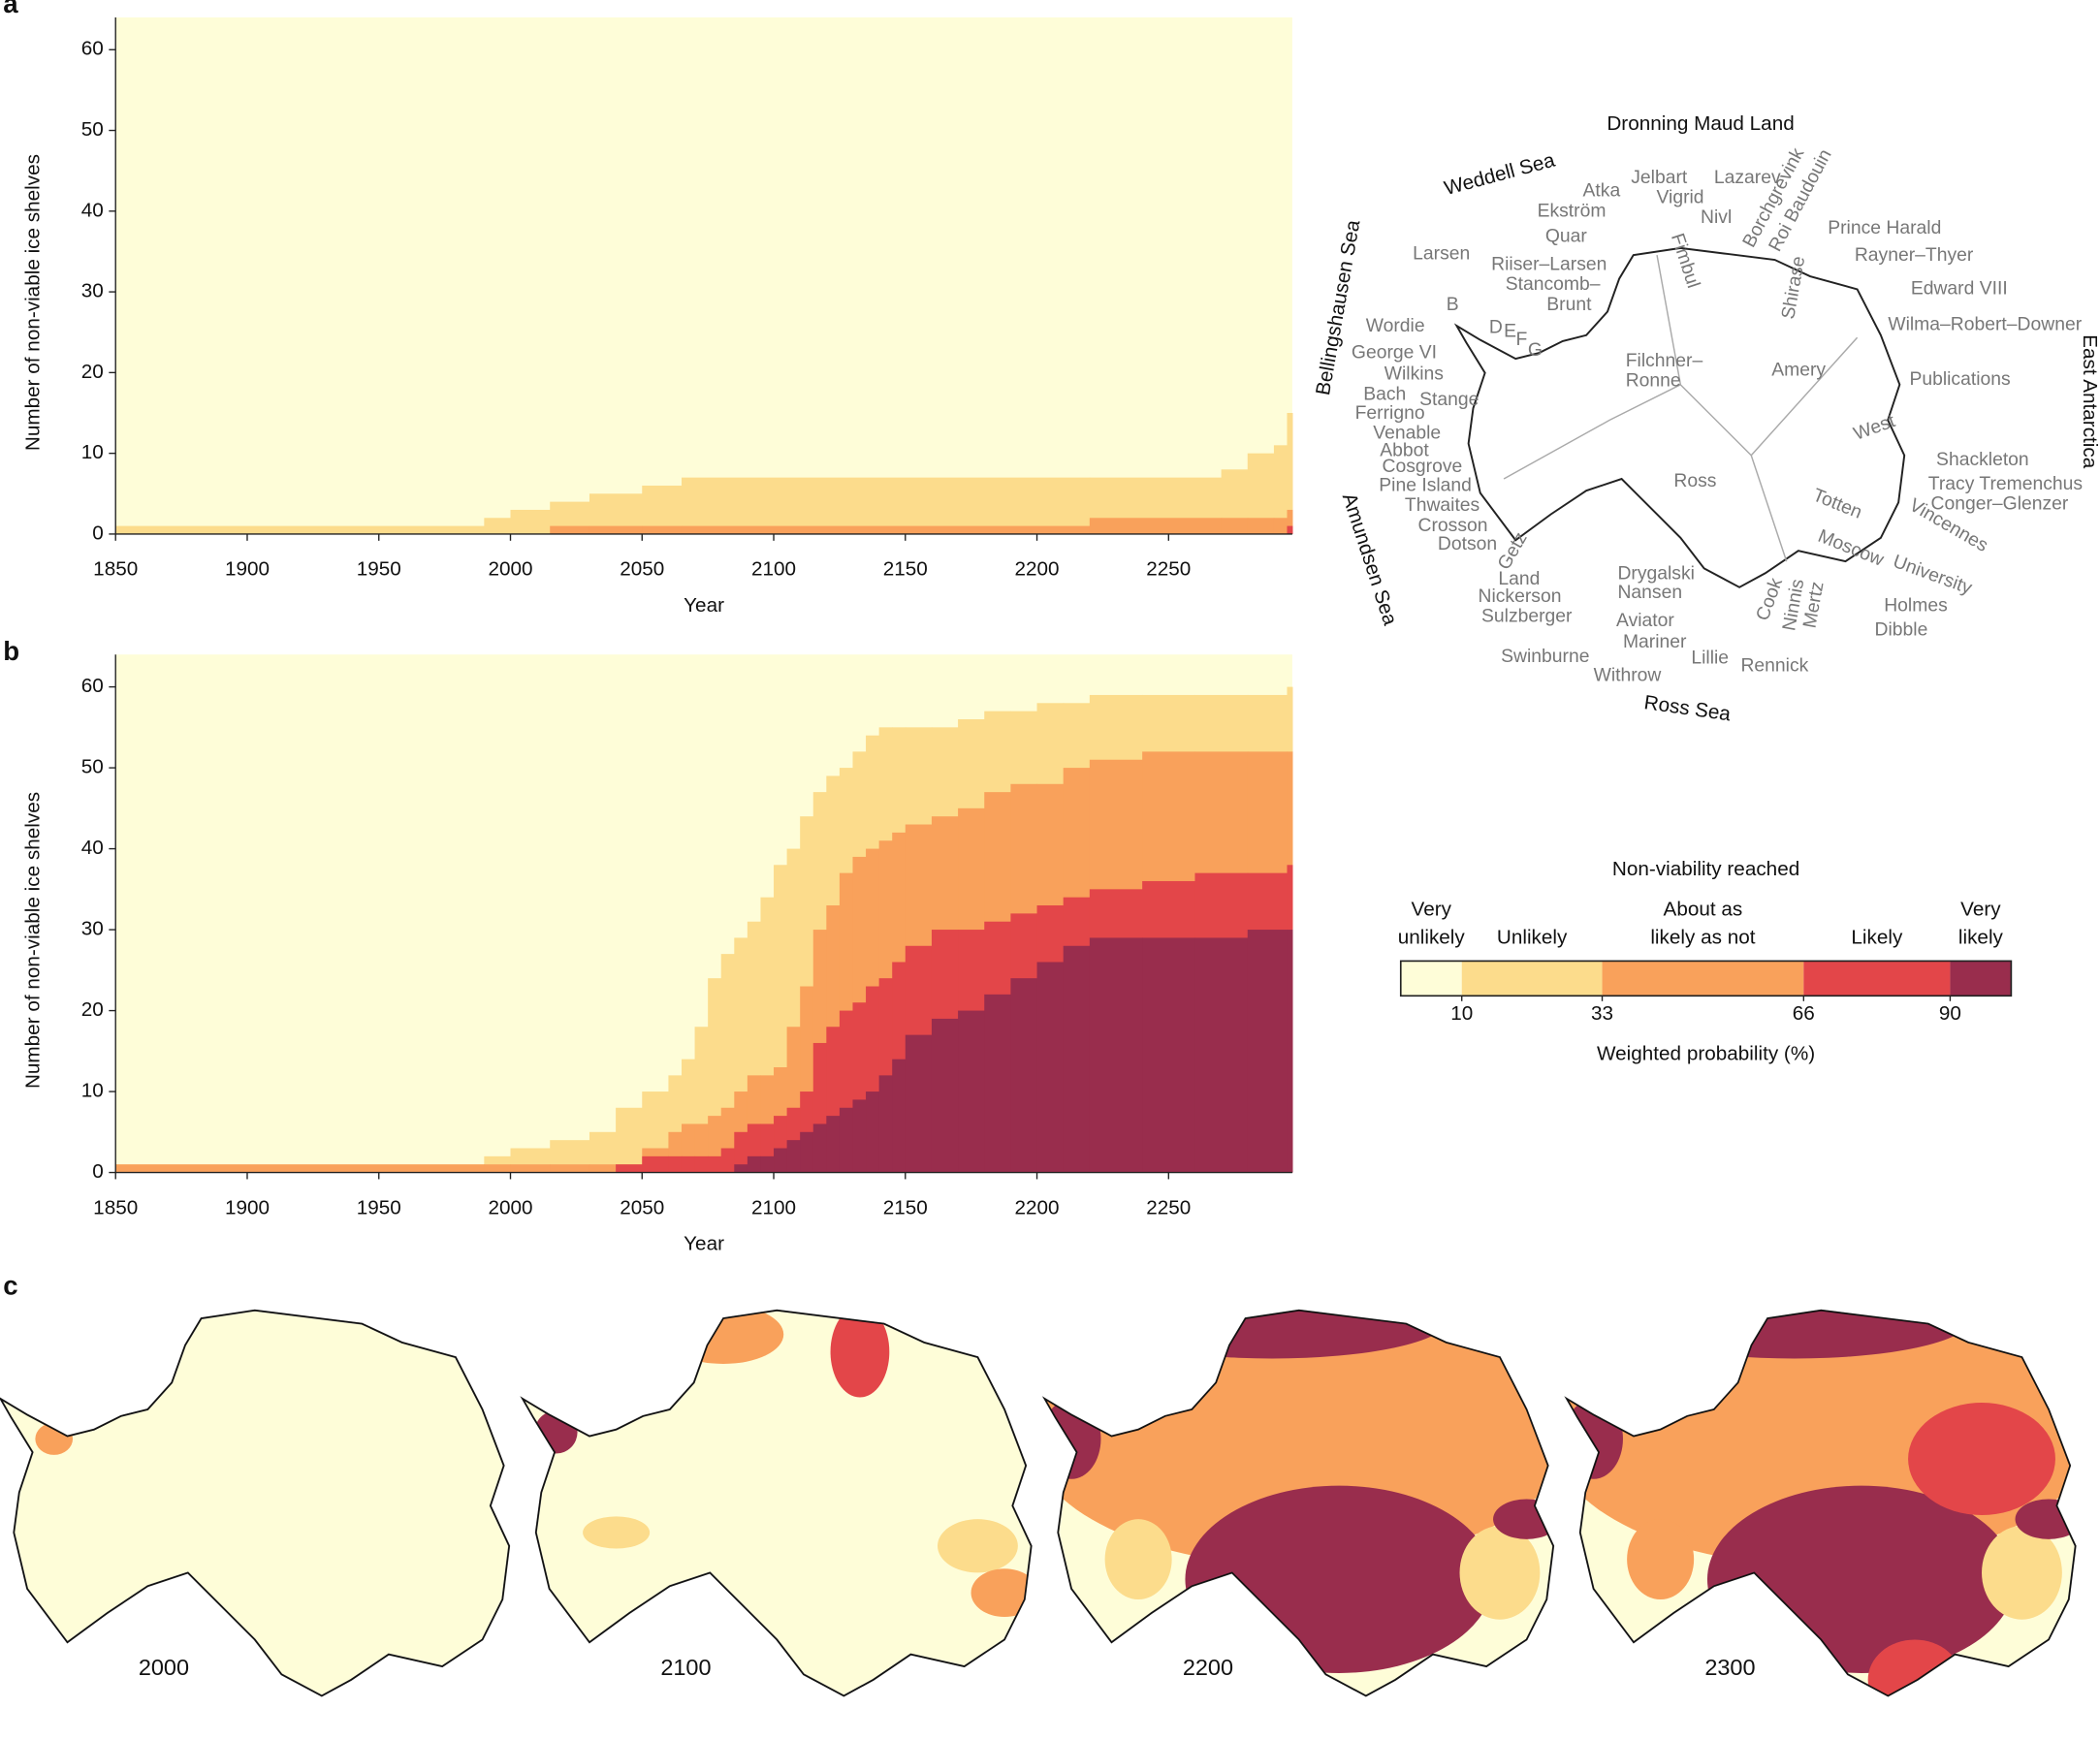  What do you see at coordinates (1572, 211) in the screenshot?
I see `ice-shelf-label: Ekström` at bounding box center [1572, 211].